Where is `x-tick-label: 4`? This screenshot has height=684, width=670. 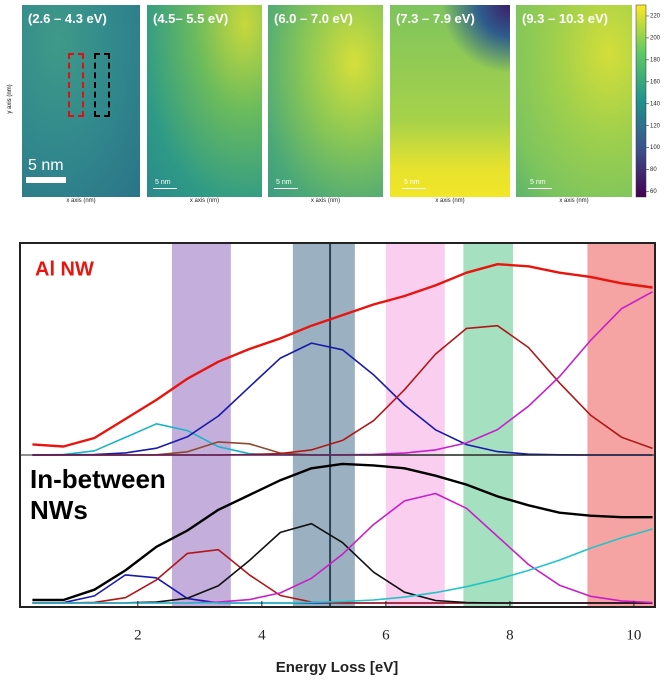 x-tick-label: 4 is located at coordinates (262, 635).